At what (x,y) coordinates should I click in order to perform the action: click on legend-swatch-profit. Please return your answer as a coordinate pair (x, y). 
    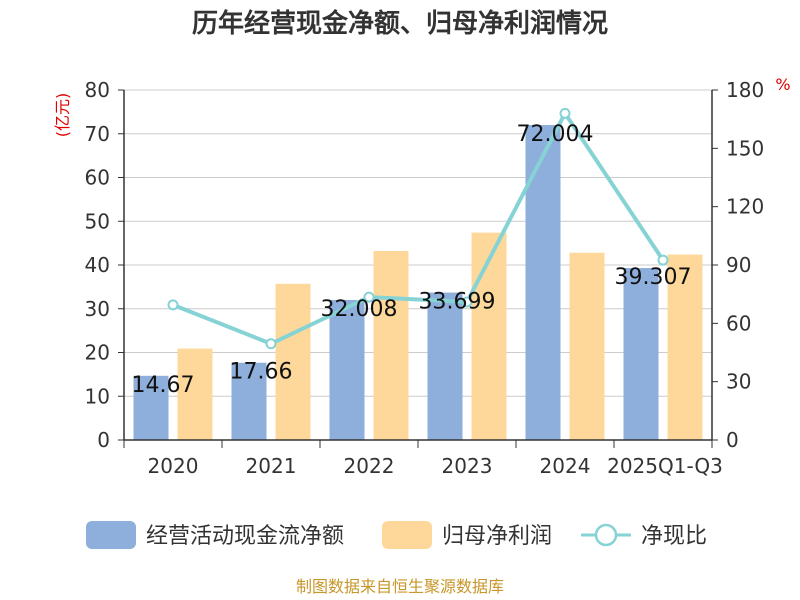
    Looking at the image, I should click on (407, 535).